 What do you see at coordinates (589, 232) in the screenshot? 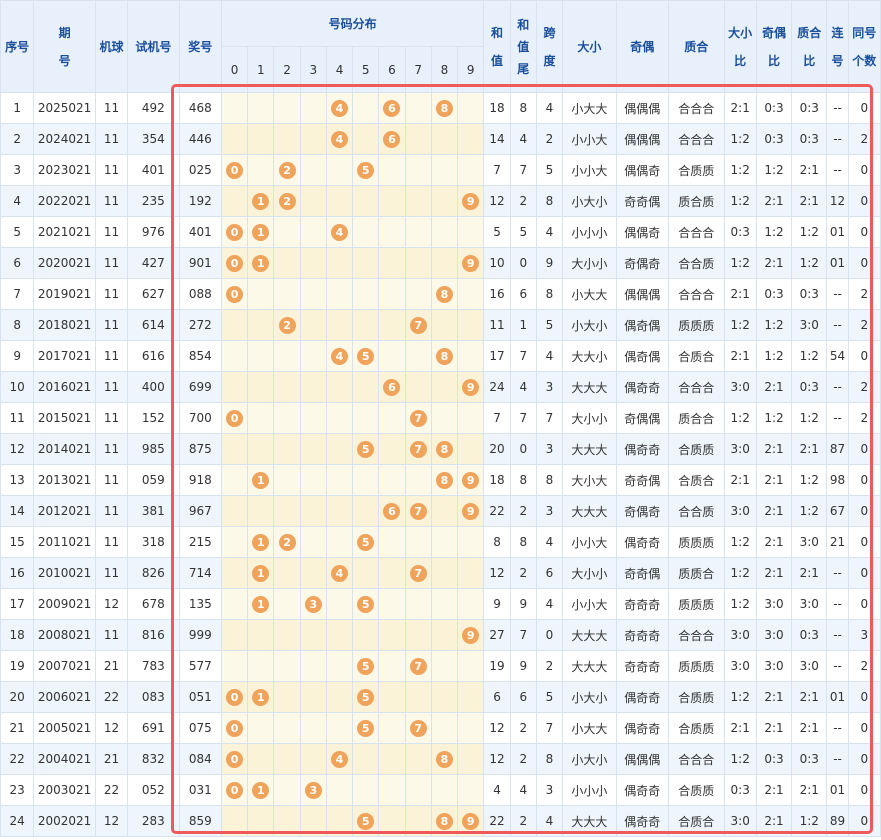
I see `cell-size: 小小小` at bounding box center [589, 232].